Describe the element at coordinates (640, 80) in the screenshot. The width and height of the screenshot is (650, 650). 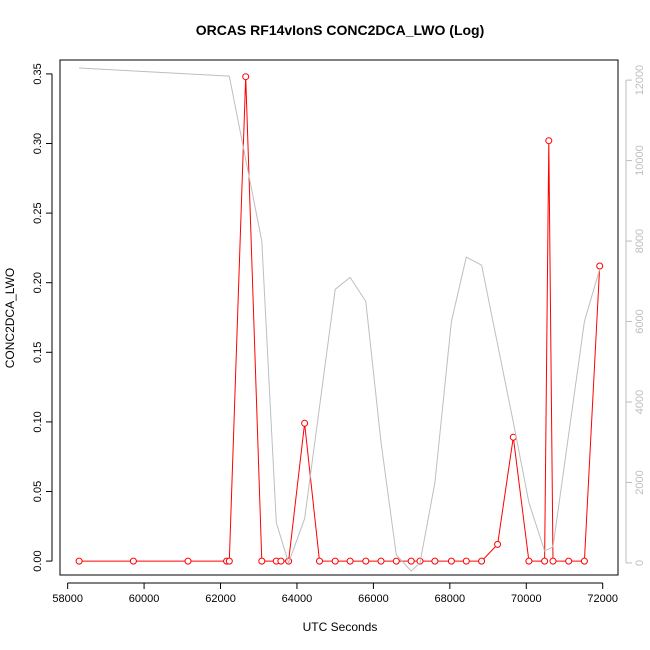
I see `y2-tick-label: 12000` at that location.